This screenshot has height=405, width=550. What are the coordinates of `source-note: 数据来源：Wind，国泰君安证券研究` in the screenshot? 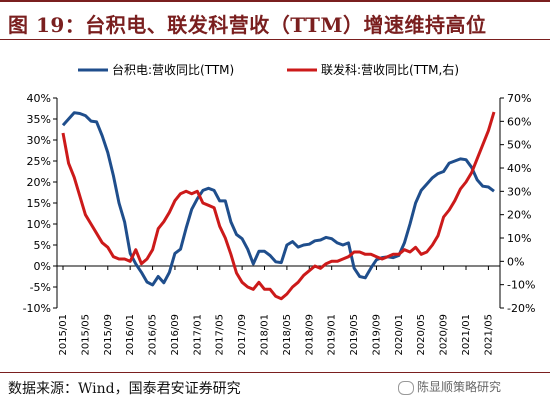 It's located at (124, 389).